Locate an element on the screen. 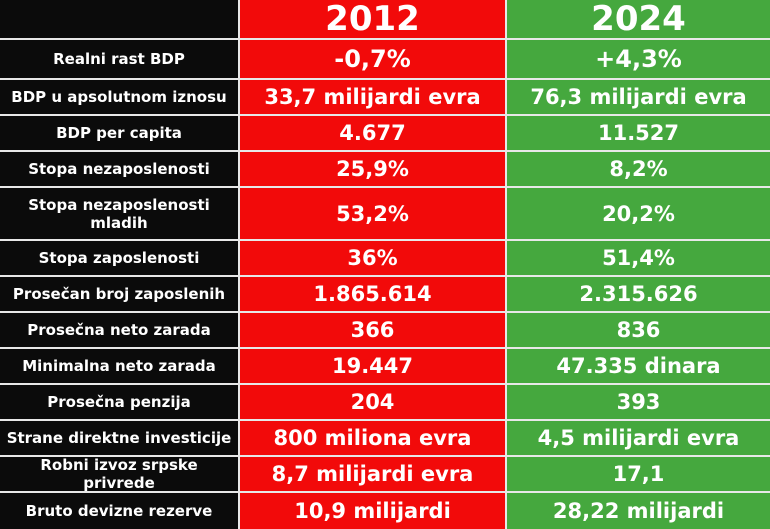 The image size is (770, 529). value-2012: -0,7% is located at coordinates (373, 60).